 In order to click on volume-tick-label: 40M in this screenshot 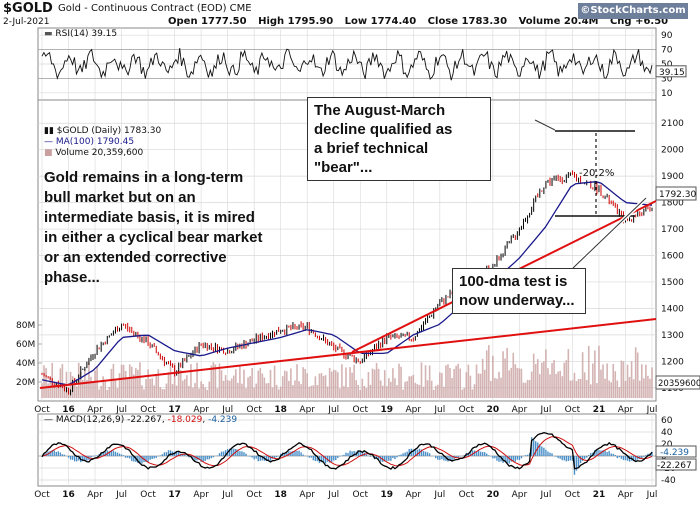, I will do `click(25, 364)`.